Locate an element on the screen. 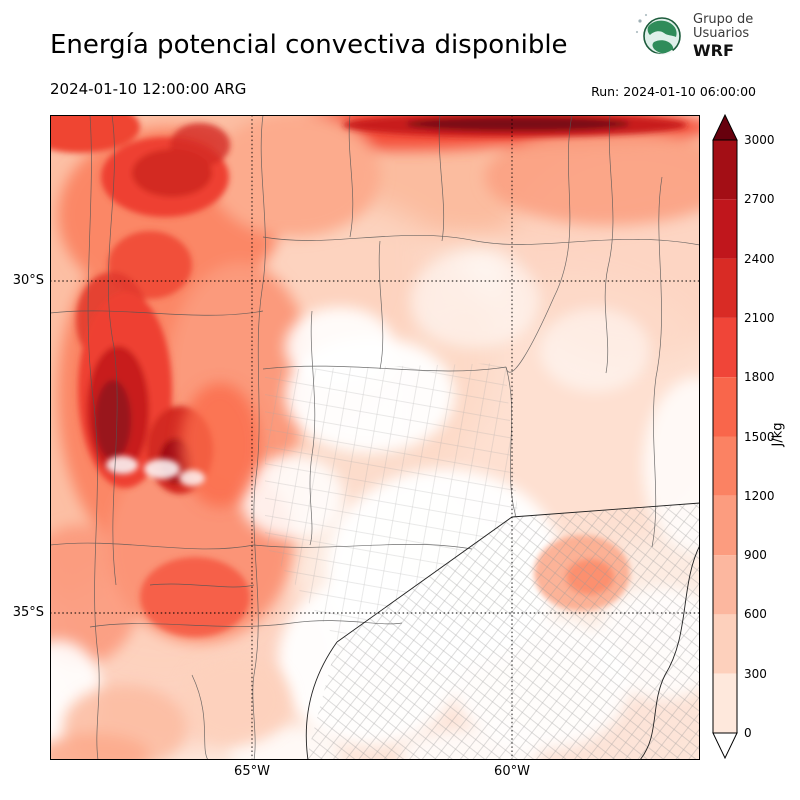 The width and height of the screenshot is (800, 800). colorbar-tick: 3000 is located at coordinates (759, 140).